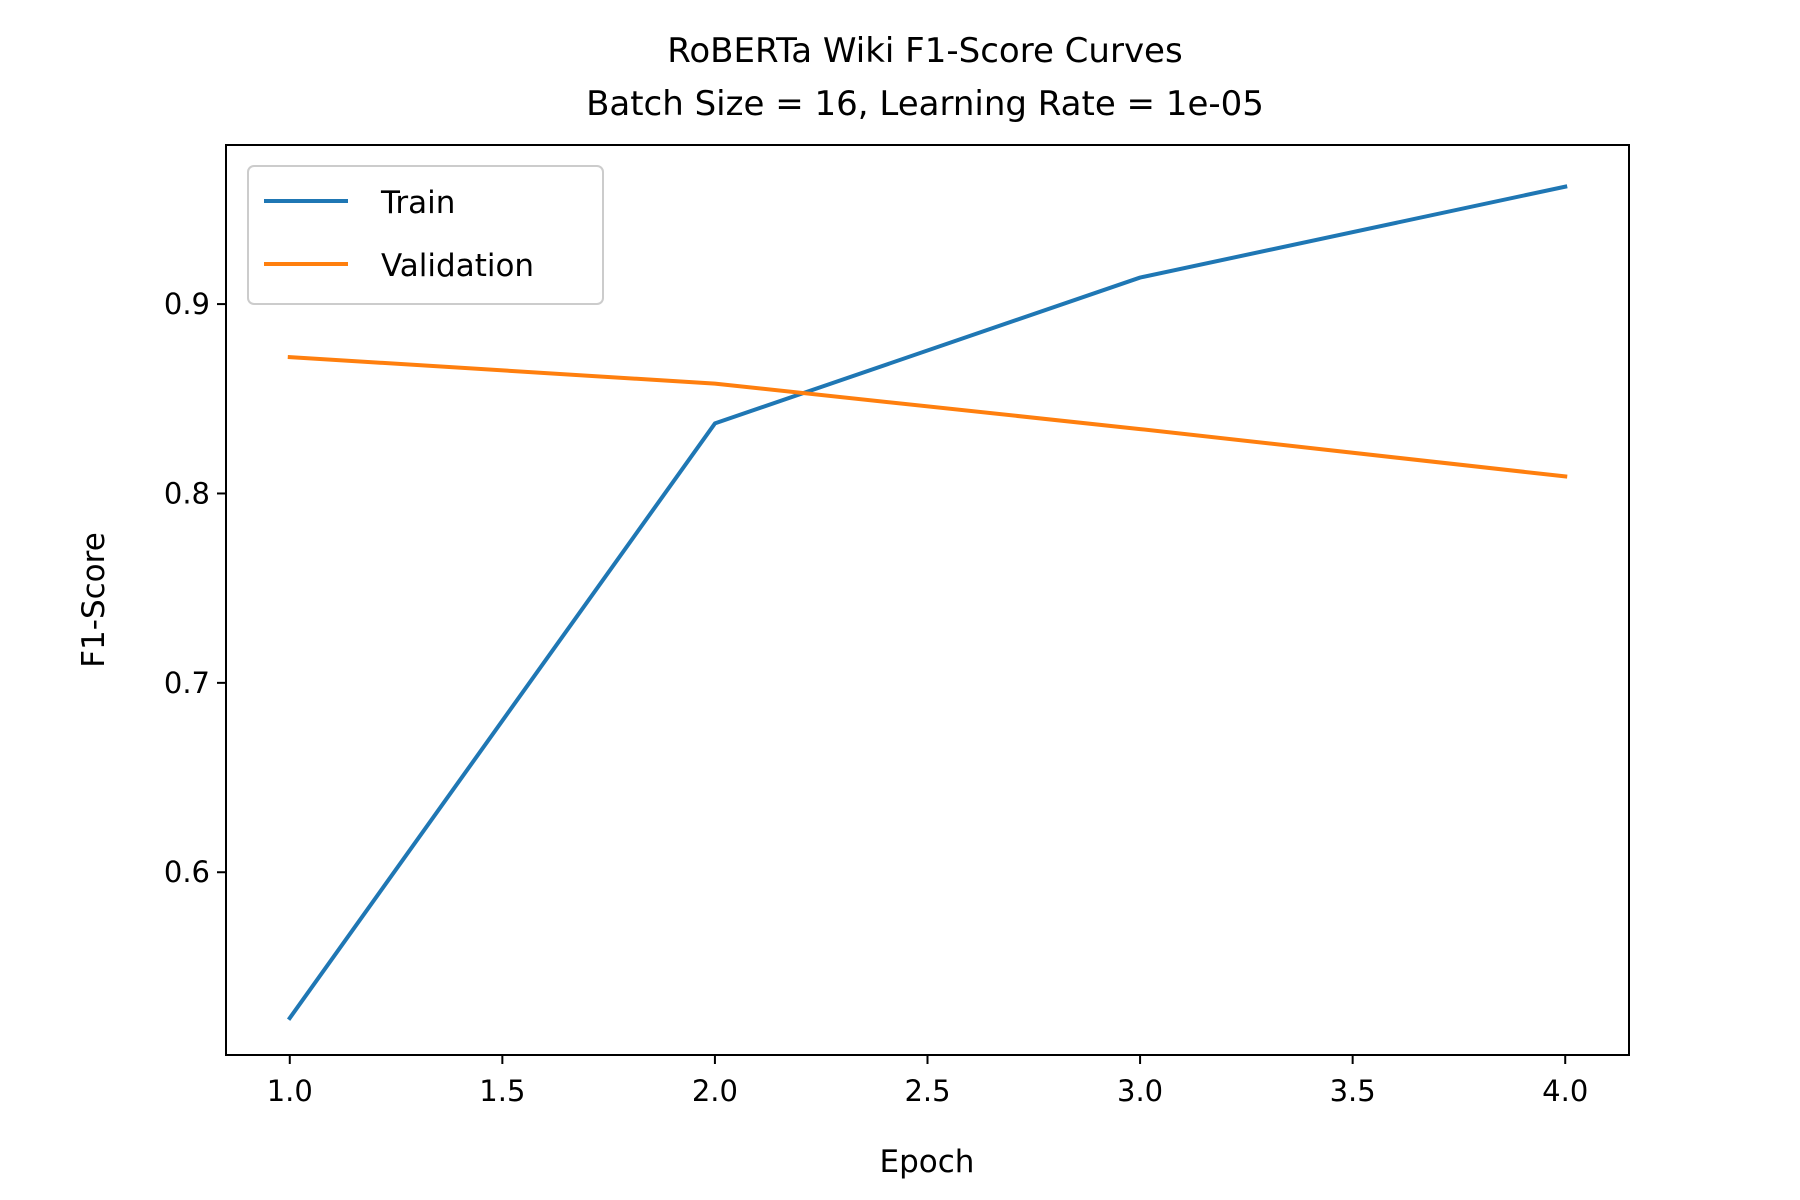 Image resolution: width=1800 pixels, height=1200 pixels. I want to click on y-tick-label: 0.6, so click(187, 872).